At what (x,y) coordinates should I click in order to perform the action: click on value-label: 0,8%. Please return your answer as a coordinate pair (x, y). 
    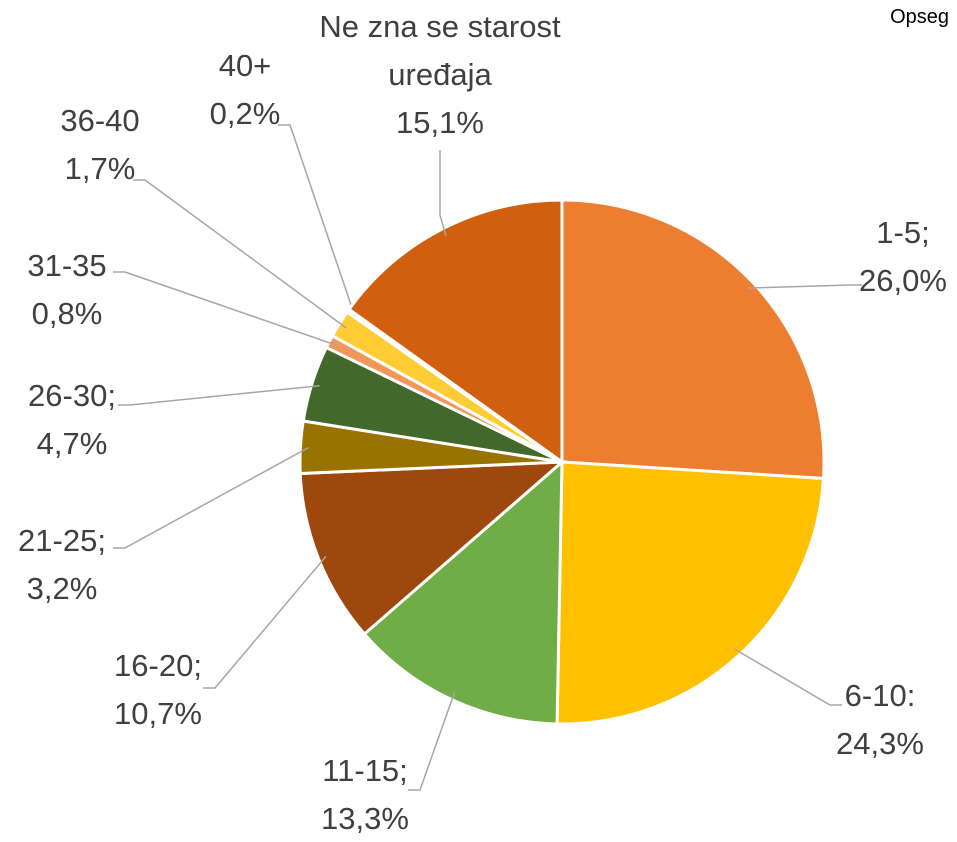
    Looking at the image, I should click on (67, 313).